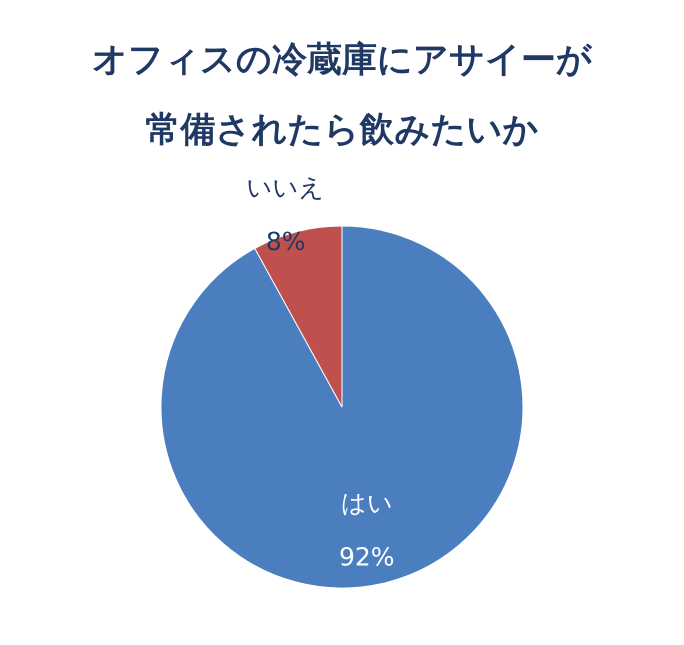  I want to click on data-label: 92%, so click(366, 557).